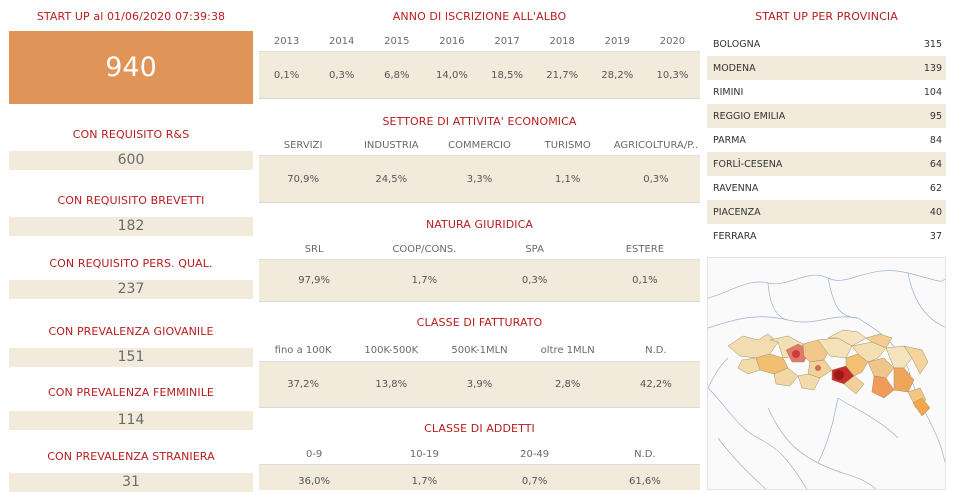 The width and height of the screenshot is (980, 492). Describe the element at coordinates (645, 280) in the screenshot. I see `natura-value: 0,1%` at that location.